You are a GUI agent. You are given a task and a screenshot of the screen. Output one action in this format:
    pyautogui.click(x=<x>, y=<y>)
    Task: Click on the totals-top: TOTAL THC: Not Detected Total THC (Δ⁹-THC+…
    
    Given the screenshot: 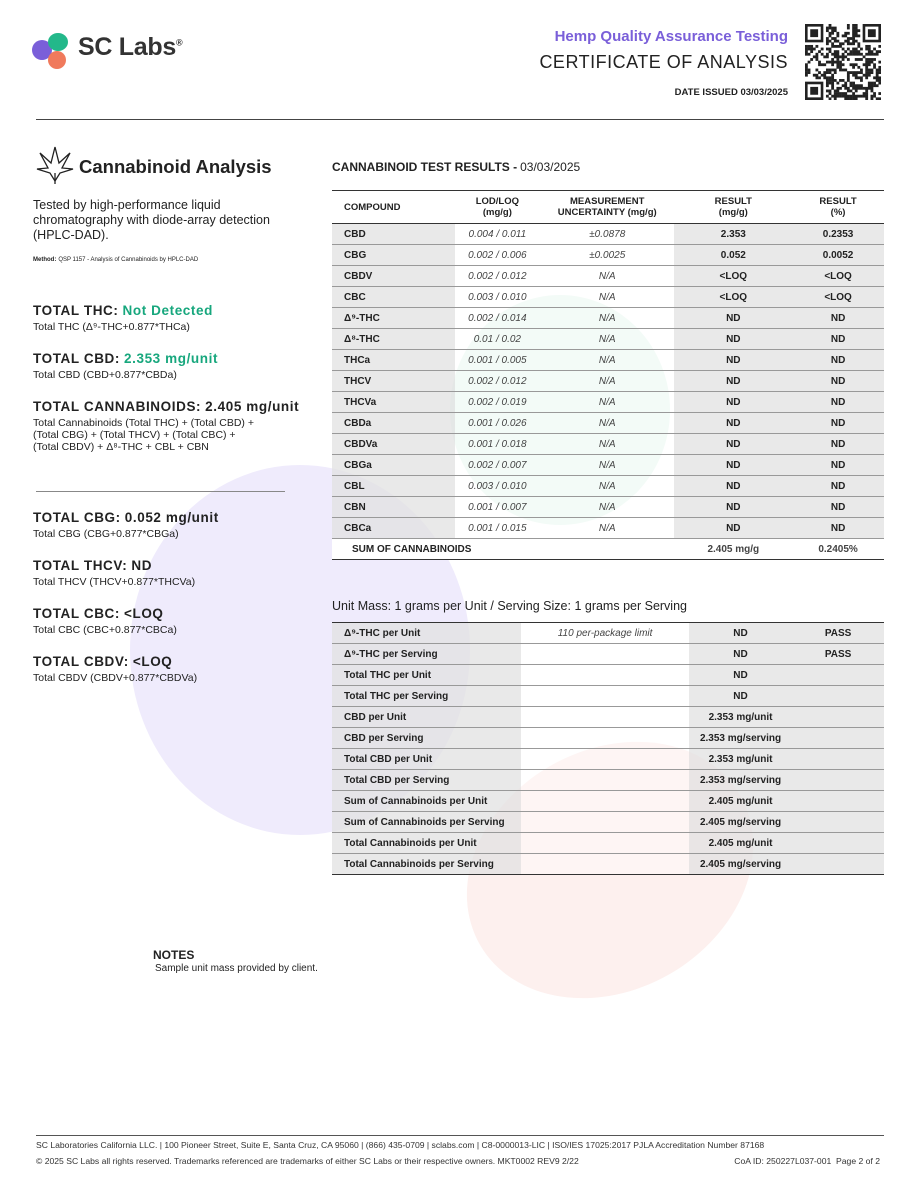 What is the action you would take?
    pyautogui.click(x=173, y=387)
    